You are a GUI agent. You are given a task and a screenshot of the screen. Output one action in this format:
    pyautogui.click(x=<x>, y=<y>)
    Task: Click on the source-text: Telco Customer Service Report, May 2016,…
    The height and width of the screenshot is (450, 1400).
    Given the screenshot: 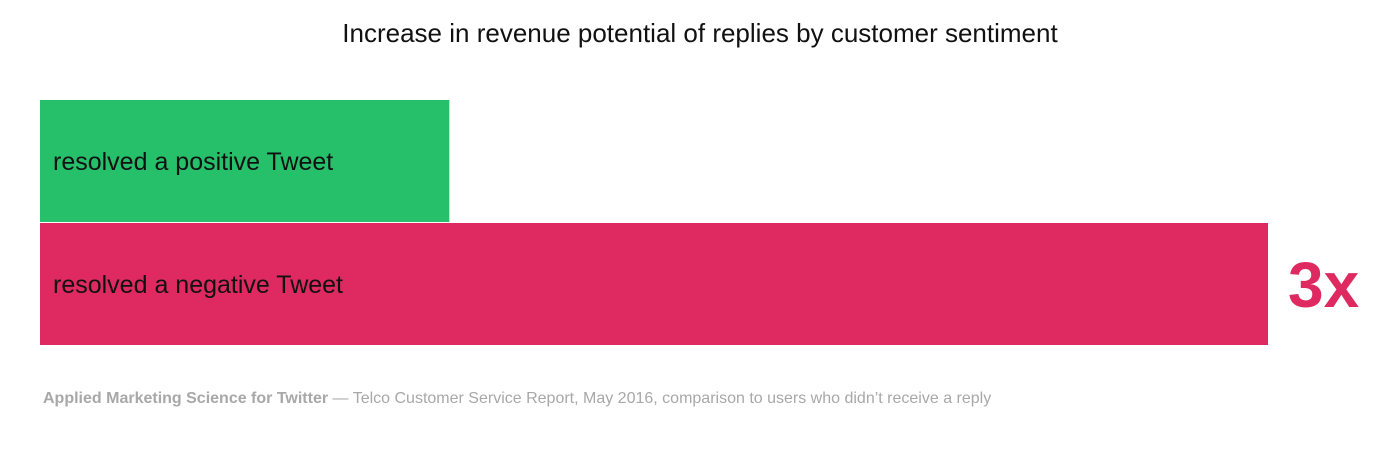 What is the action you would take?
    pyautogui.click(x=672, y=398)
    